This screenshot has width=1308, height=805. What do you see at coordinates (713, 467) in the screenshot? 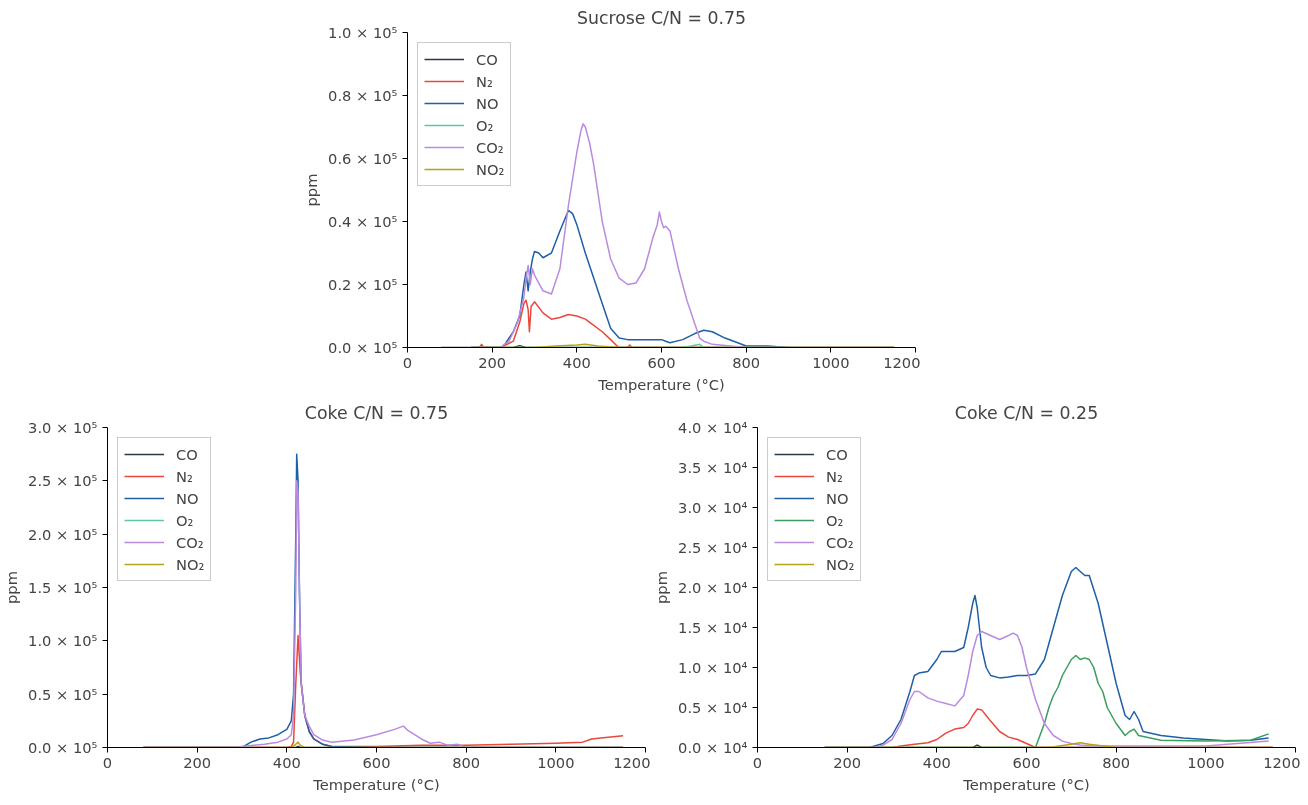
I see `y-tick-label: 3.5 × 10⁴` at bounding box center [713, 467].